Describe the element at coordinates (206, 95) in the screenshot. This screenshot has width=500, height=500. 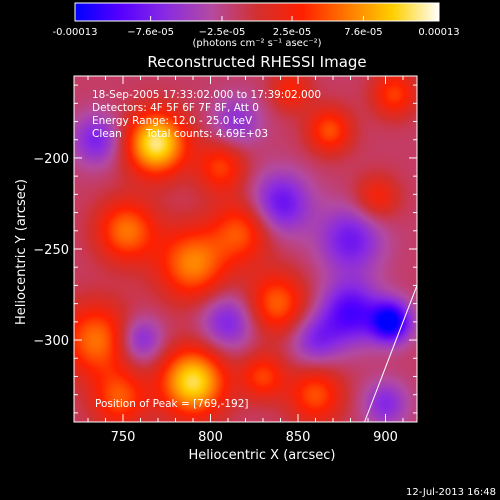
I see `annotation-time-range: 18-Sep-2005 17:33:02.000 to 17:39:02.000` at that location.